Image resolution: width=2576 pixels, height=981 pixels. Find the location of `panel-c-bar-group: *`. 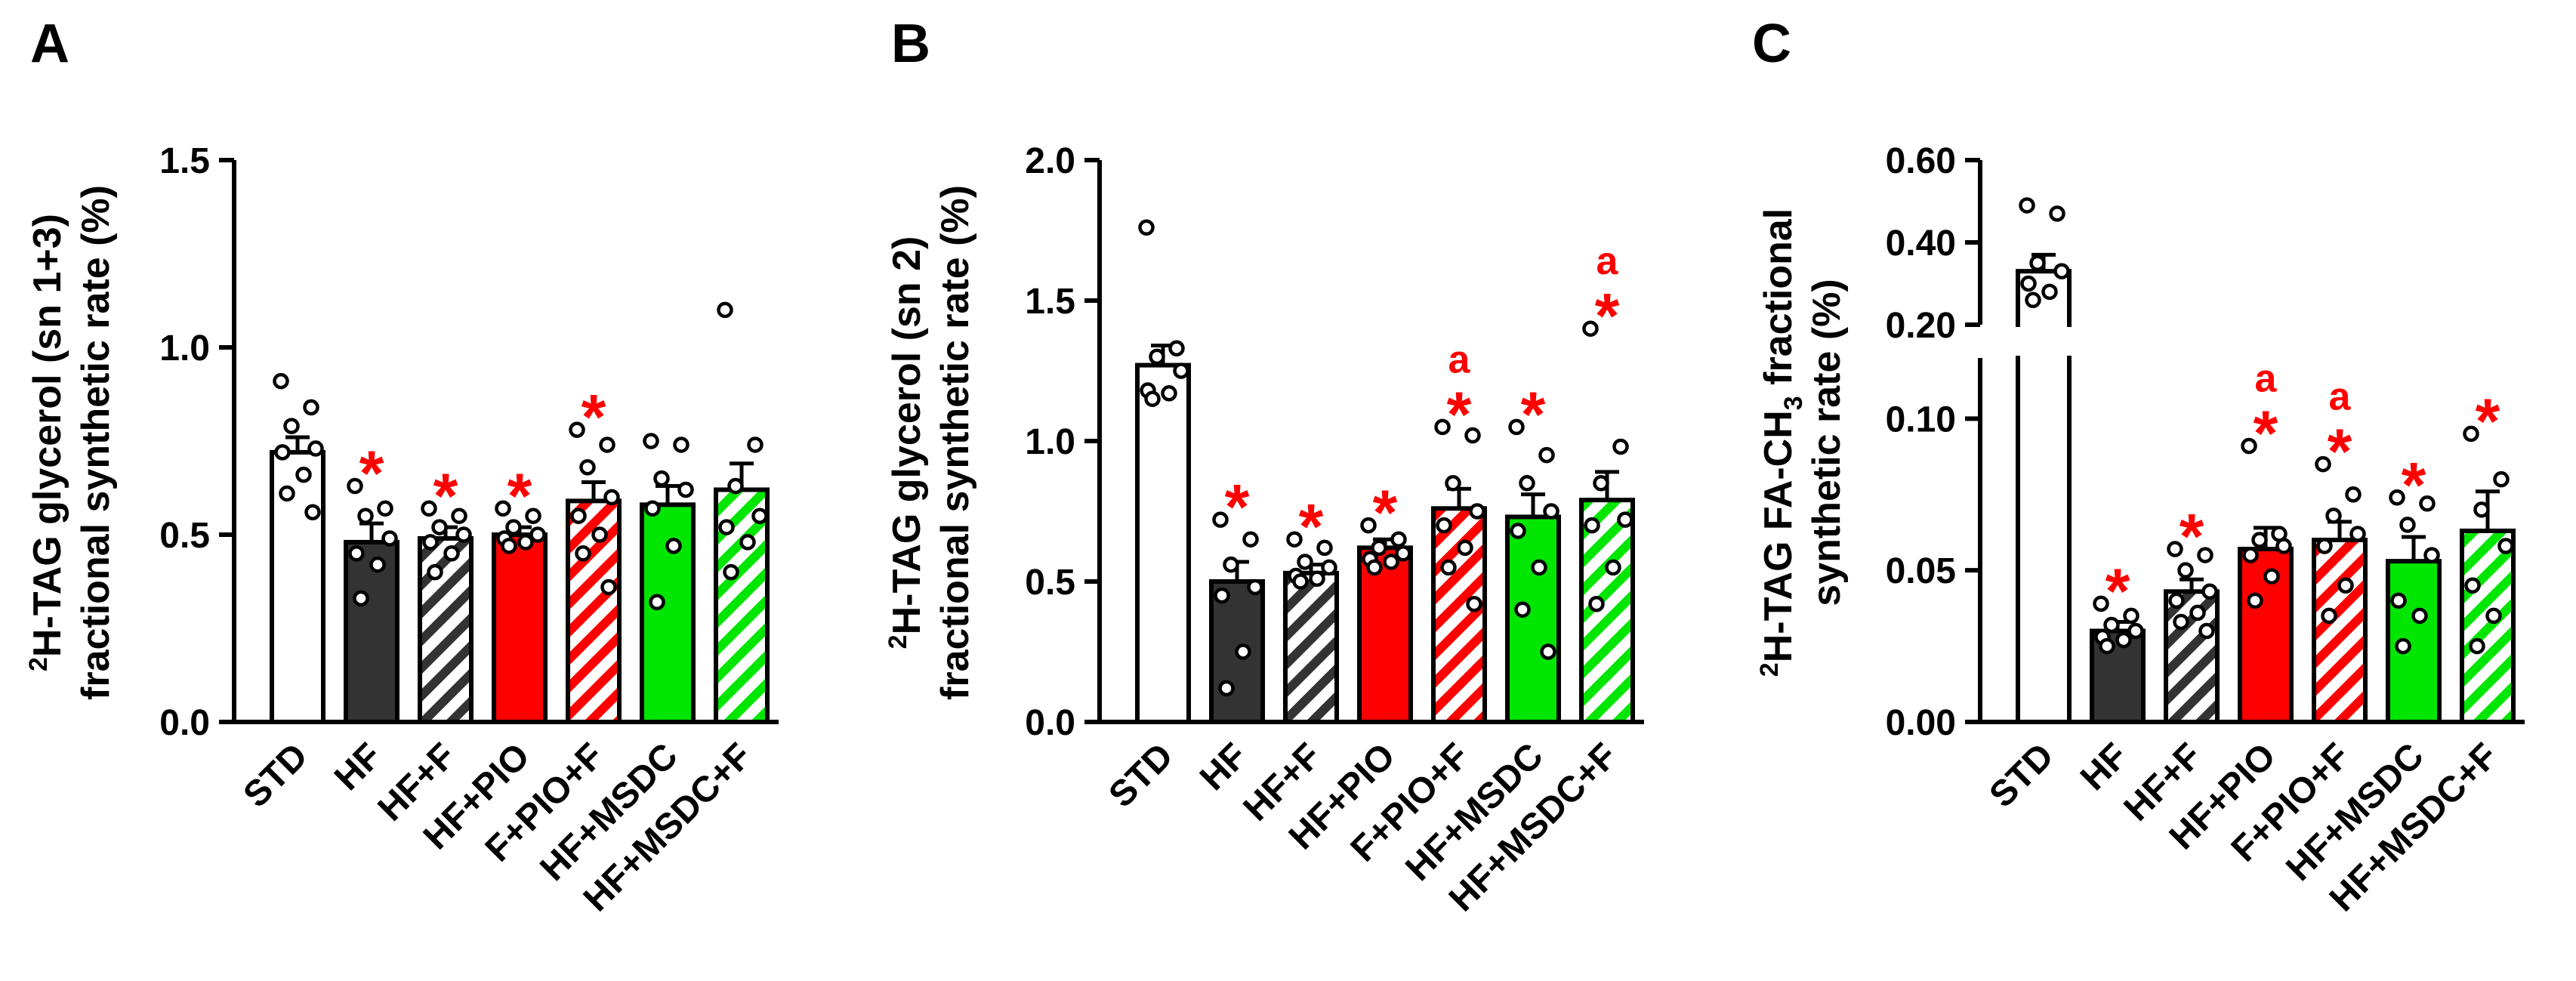

panel-c-bar-group: * is located at coordinates (2488, 555).